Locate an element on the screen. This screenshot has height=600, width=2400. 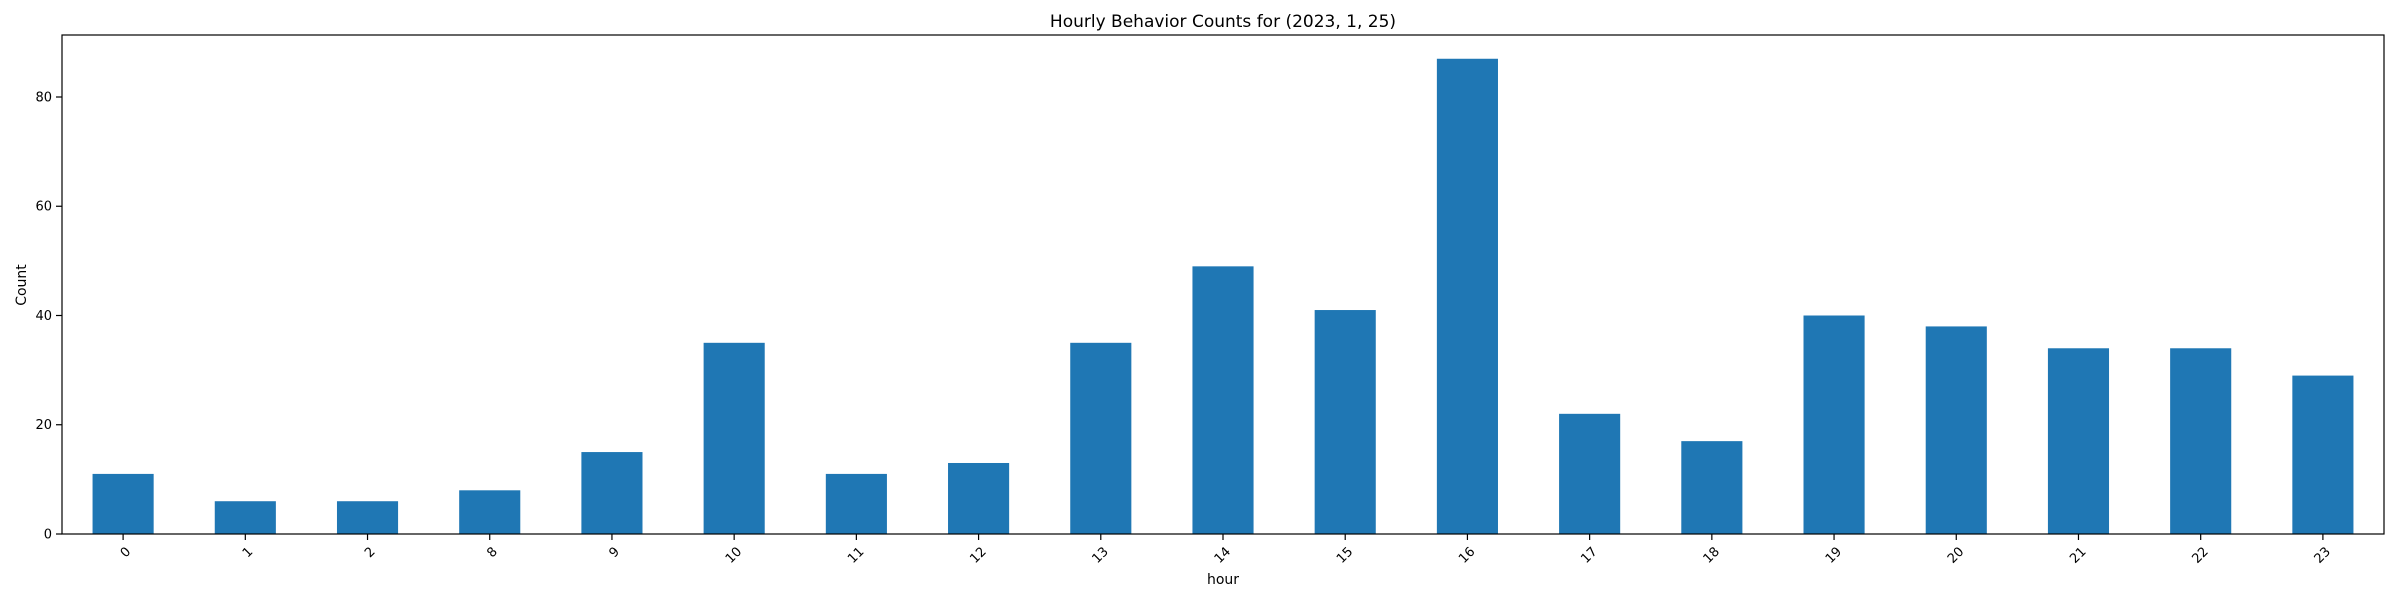
y-axis-label: Count is located at coordinates (22, 285).